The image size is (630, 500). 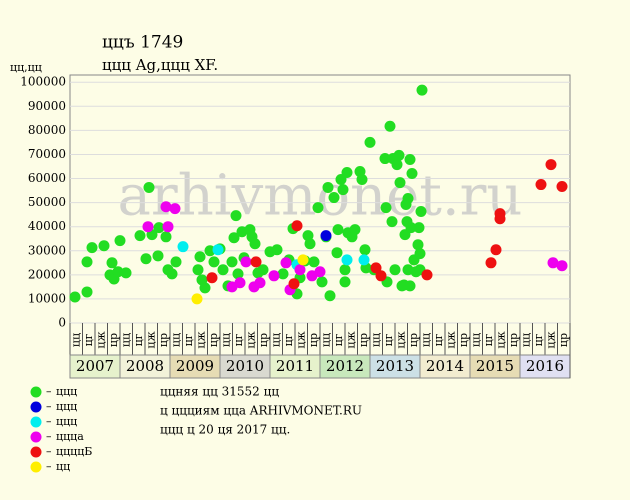 What do you see at coordinates (545, 366) in the screenshot?
I see `year-label: 2016` at bounding box center [545, 366].